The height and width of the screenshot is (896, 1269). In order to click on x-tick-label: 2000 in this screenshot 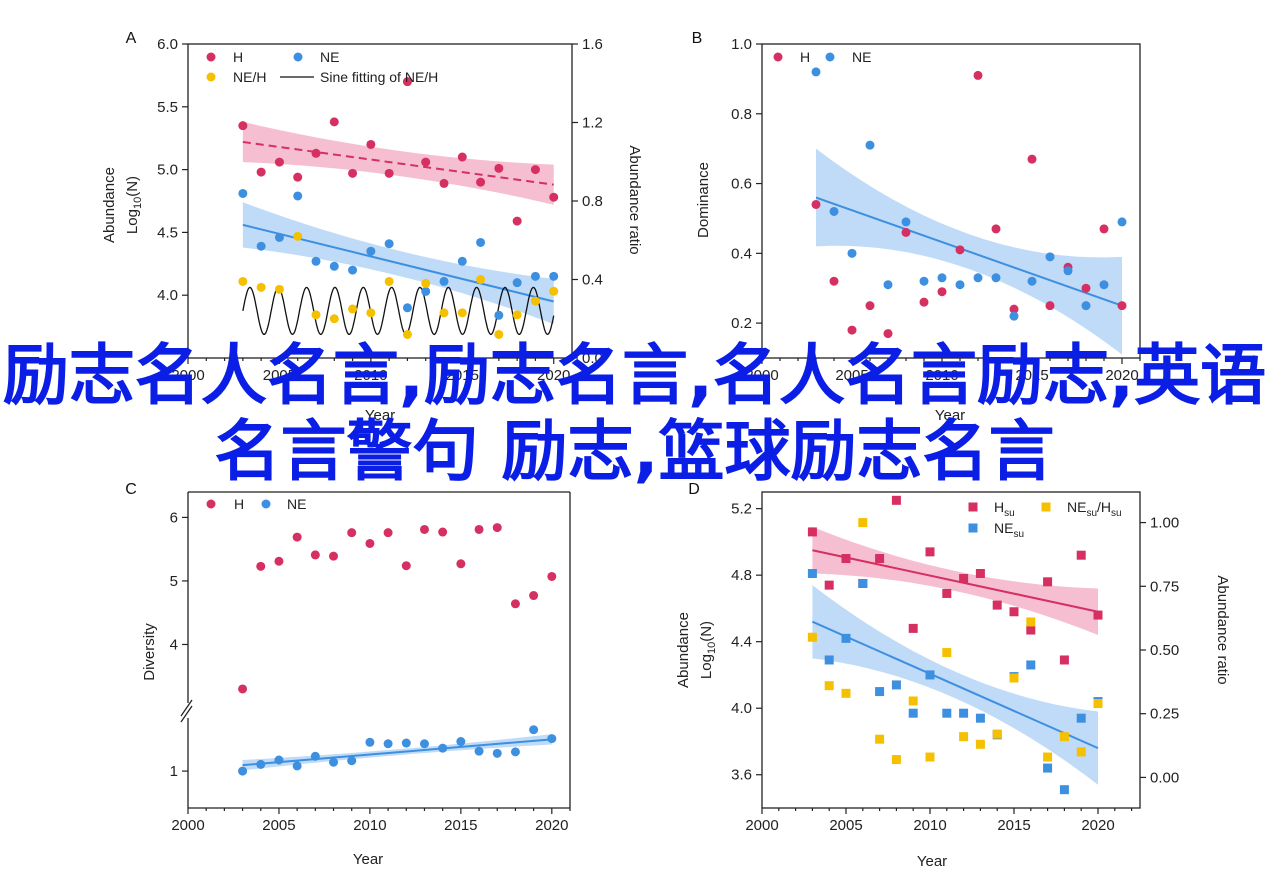, I will do `click(187, 825)`.